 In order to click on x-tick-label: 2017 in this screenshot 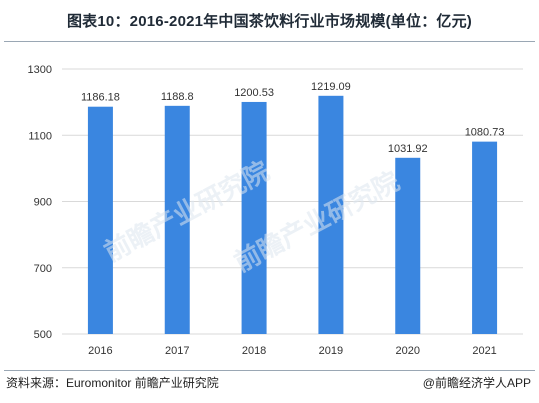, I will do `click(177, 351)`.